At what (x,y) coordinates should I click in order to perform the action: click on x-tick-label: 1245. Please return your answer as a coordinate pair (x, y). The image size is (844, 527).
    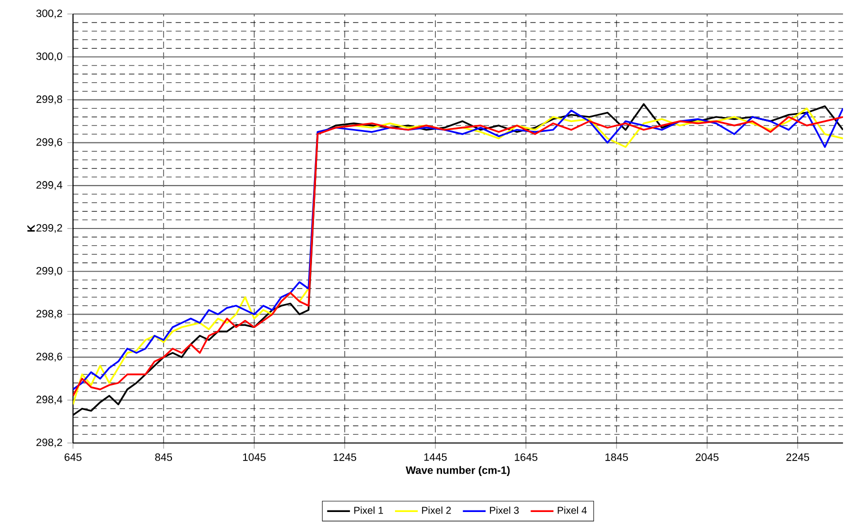
    Looking at the image, I should click on (345, 457).